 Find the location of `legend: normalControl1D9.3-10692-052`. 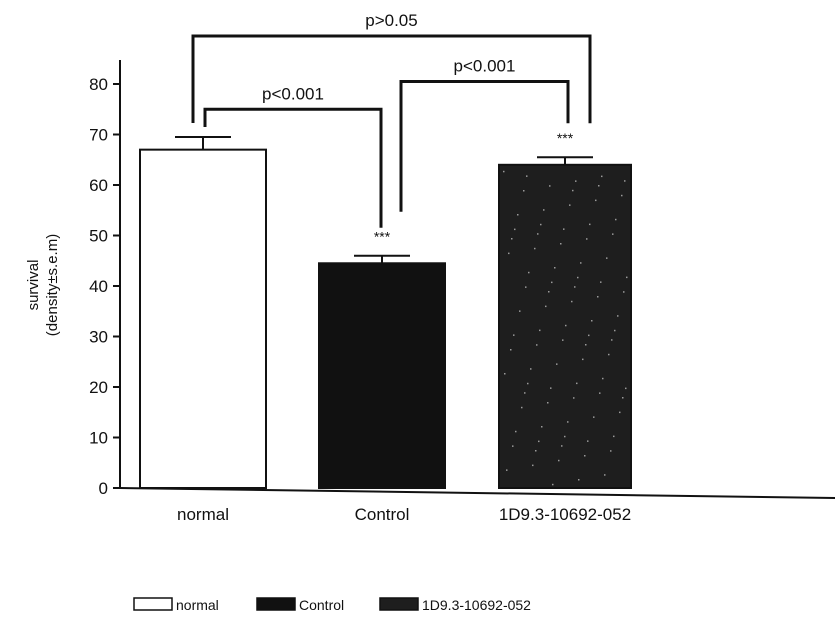

legend: normalControl1D9.3-10692-052 is located at coordinates (332, 605).